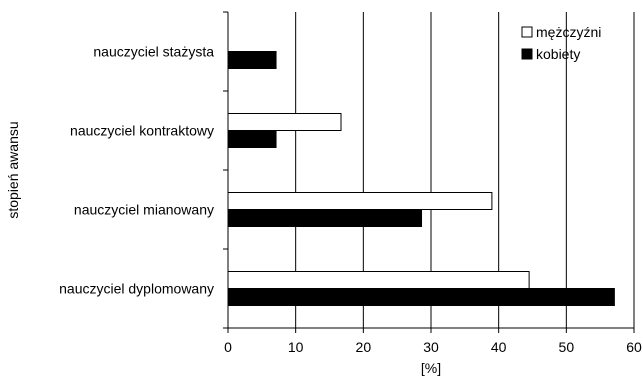 Image resolution: width=643 pixels, height=380 pixels. What do you see at coordinates (558, 54) in the screenshot?
I see `legend-label: kobiety` at bounding box center [558, 54].